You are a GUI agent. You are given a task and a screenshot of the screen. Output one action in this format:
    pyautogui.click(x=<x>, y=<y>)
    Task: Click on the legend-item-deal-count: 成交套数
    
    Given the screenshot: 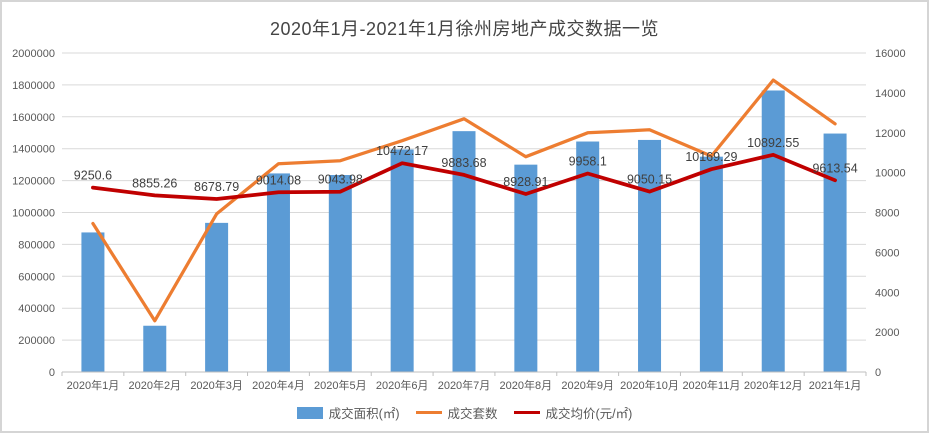 What is the action you would take?
    pyautogui.click(x=456, y=412)
    